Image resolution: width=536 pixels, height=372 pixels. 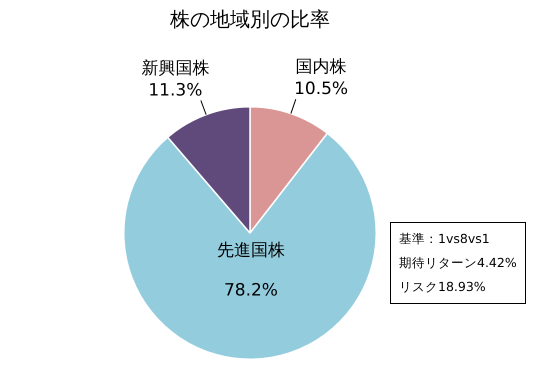 I want to click on data-label: 11.3%, so click(x=175, y=90).